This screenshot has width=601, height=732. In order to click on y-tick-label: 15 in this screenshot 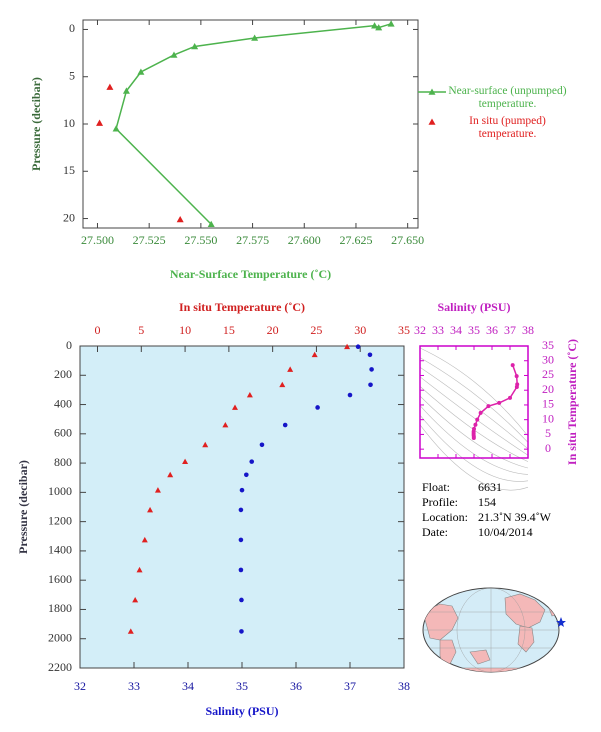, I will do `click(548, 404)`.